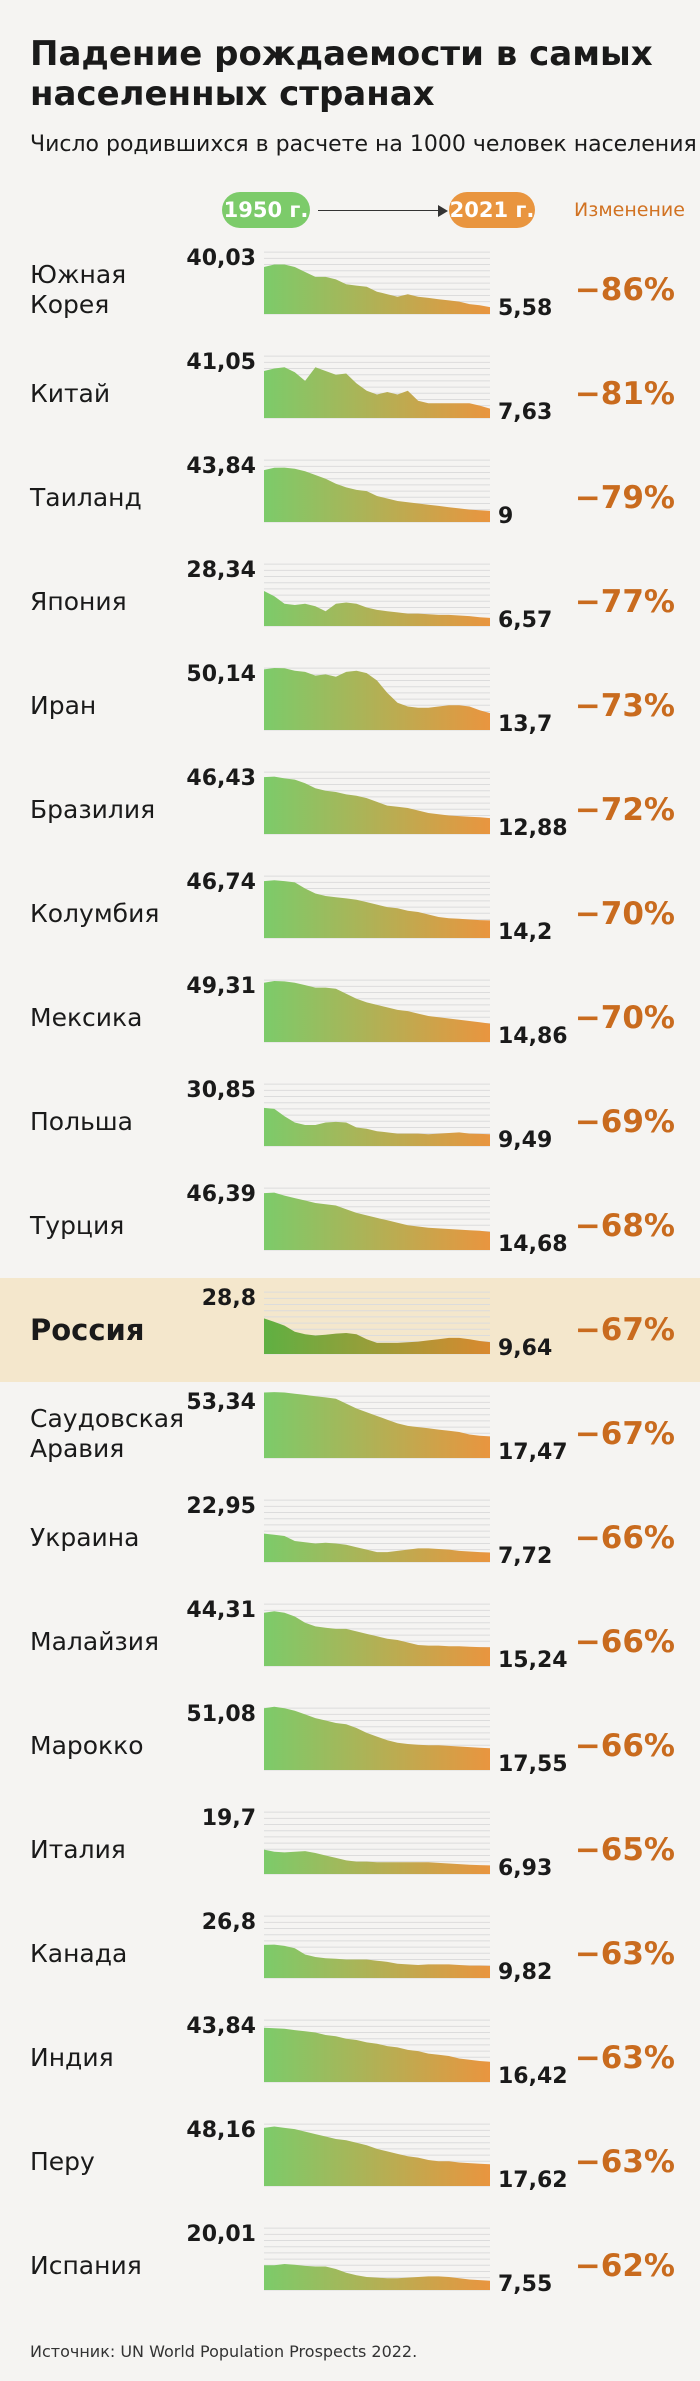 This screenshot has width=700, height=2381. What do you see at coordinates (228, 1298) in the screenshot?
I see `value-1950: 28,8` at bounding box center [228, 1298].